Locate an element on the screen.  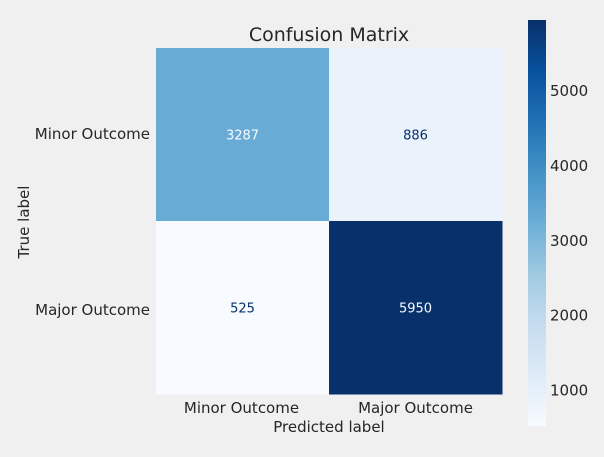
colorbar-tick-label-0: 1000 is located at coordinates (569, 390).